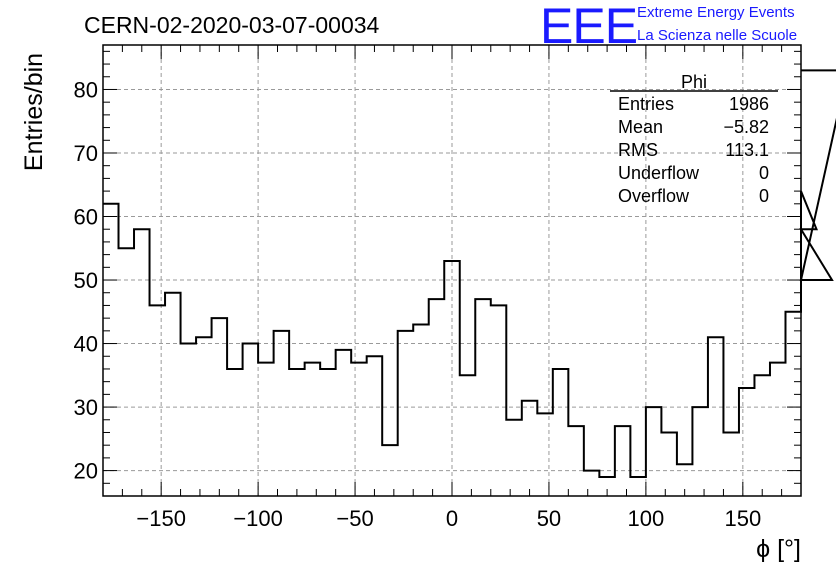  Describe the element at coordinates (86, 407) in the screenshot. I see `y-tick-label: 30` at that location.